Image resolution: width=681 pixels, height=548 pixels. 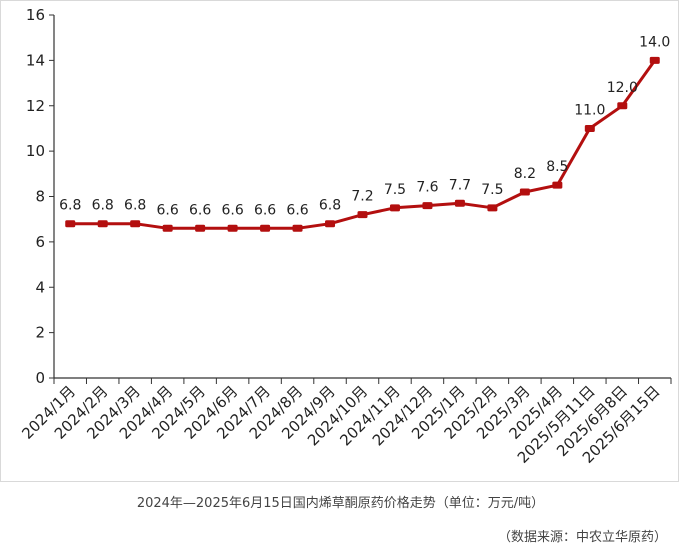 What do you see at coordinates (654, 42) in the screenshot?
I see `data-label: 14.0` at bounding box center [654, 42].